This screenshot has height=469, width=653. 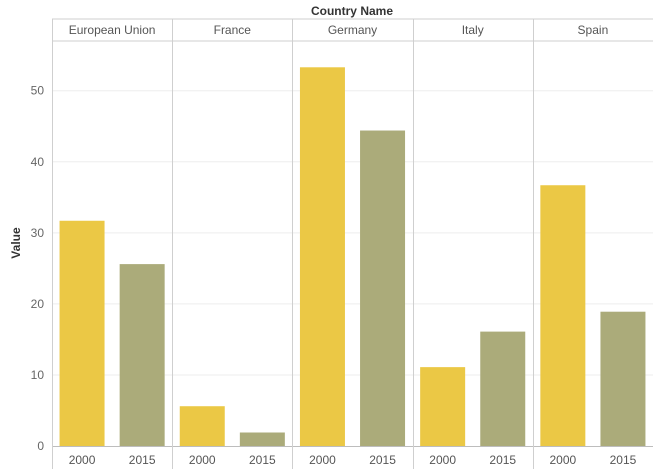 I want to click on y-tick-label: 10, so click(x=38, y=375).